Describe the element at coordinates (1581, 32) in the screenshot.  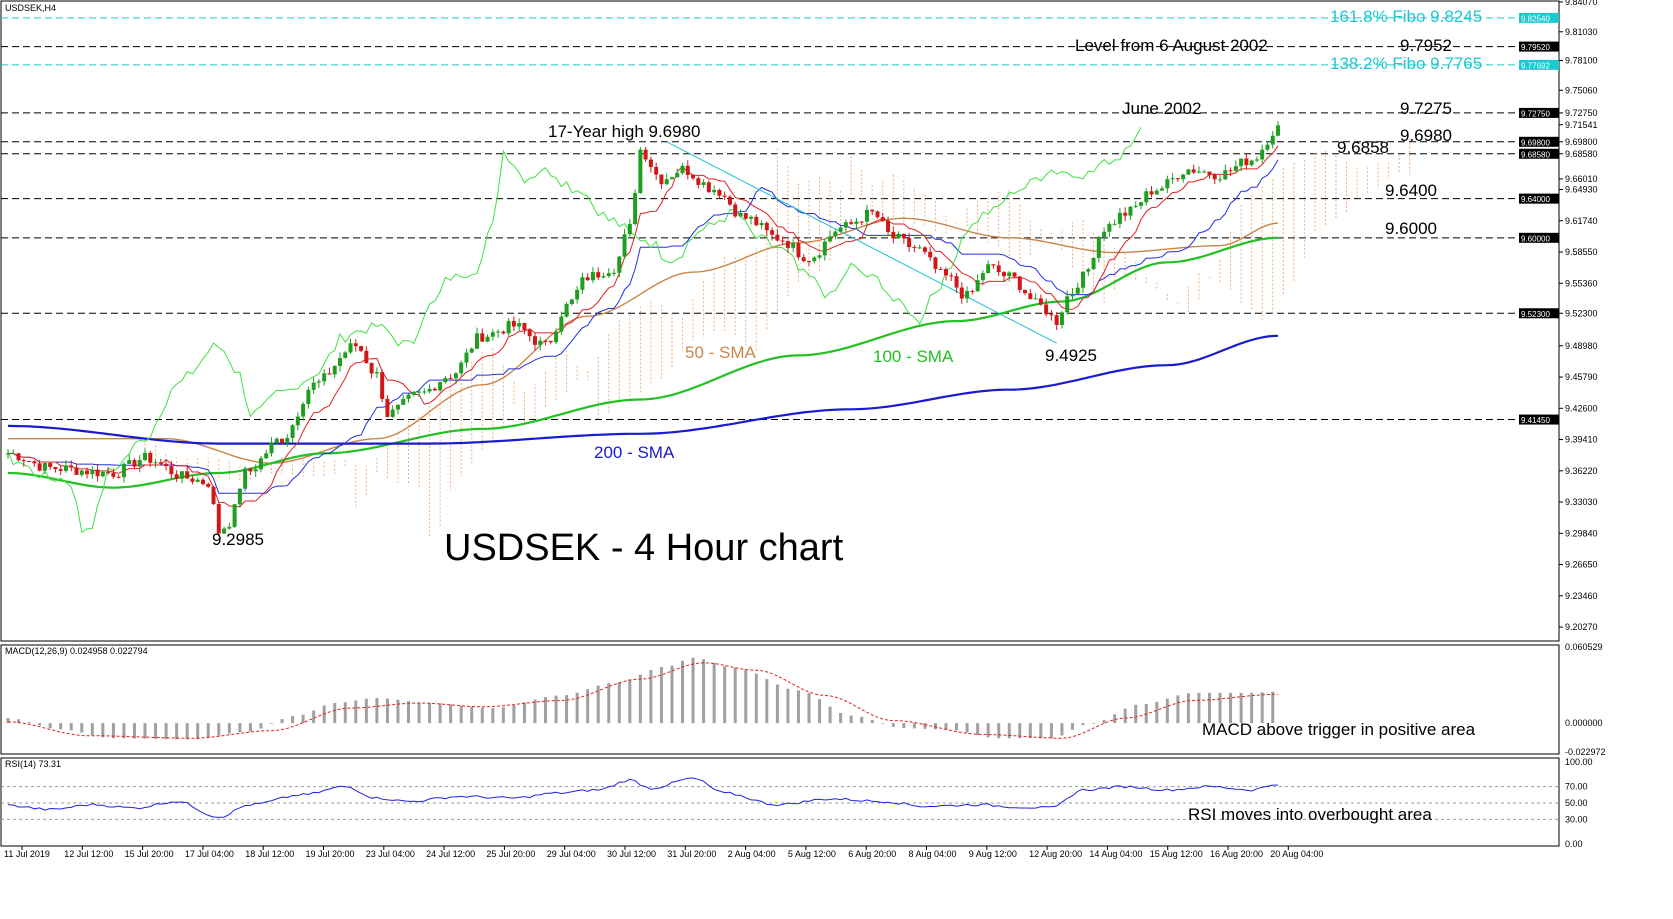
I see `price-tick-label: 9.81030` at that location.